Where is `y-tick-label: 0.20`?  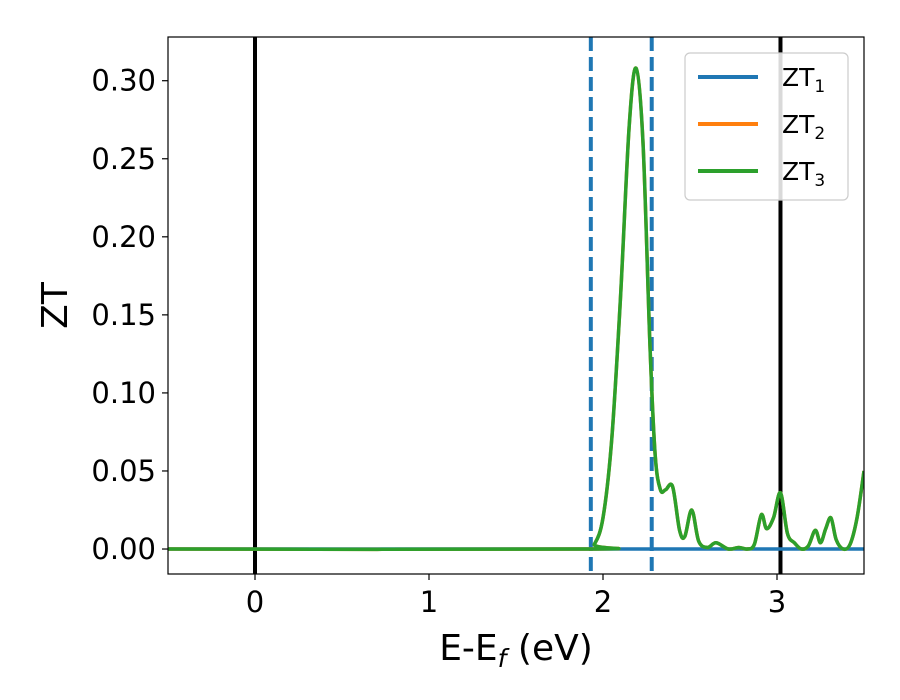
y-tick-label: 0.20 is located at coordinates (123, 237).